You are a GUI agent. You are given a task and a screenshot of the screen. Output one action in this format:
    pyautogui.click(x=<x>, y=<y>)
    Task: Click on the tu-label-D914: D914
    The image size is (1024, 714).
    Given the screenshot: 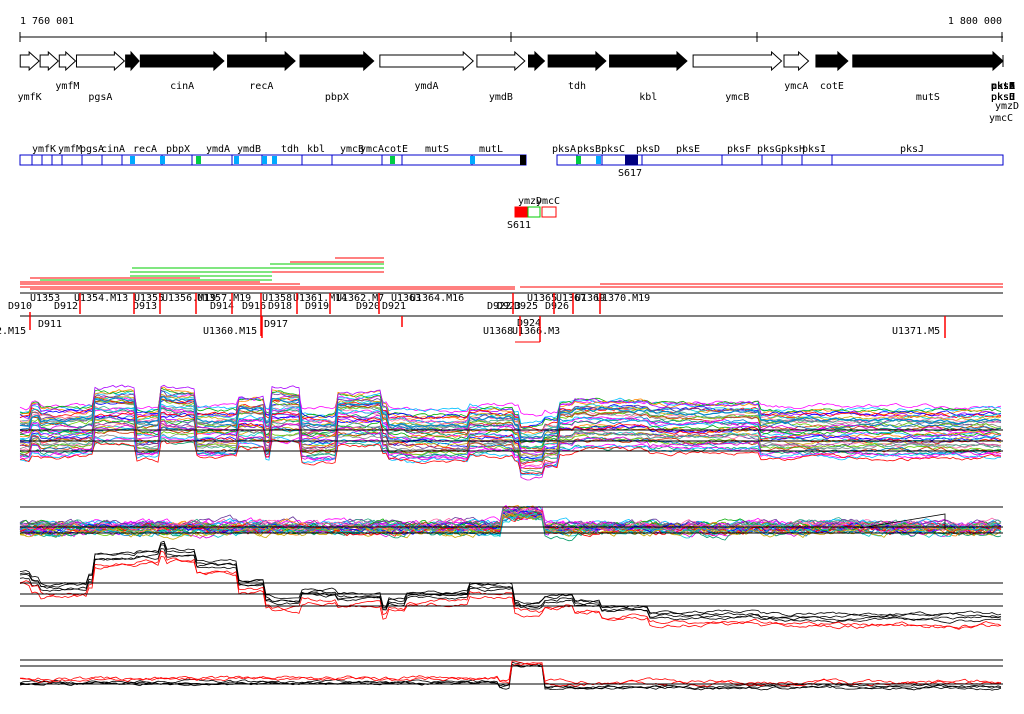 What is the action you would take?
    pyautogui.click(x=222, y=306)
    